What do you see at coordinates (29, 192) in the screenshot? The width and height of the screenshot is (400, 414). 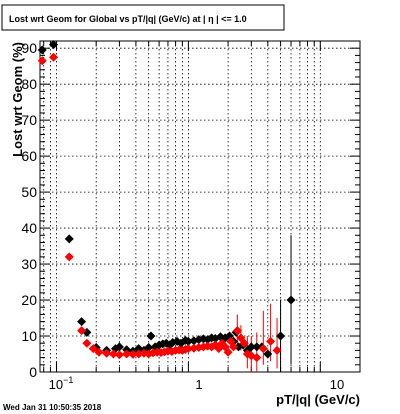 I see `y-tick-label: 50` at bounding box center [29, 192].